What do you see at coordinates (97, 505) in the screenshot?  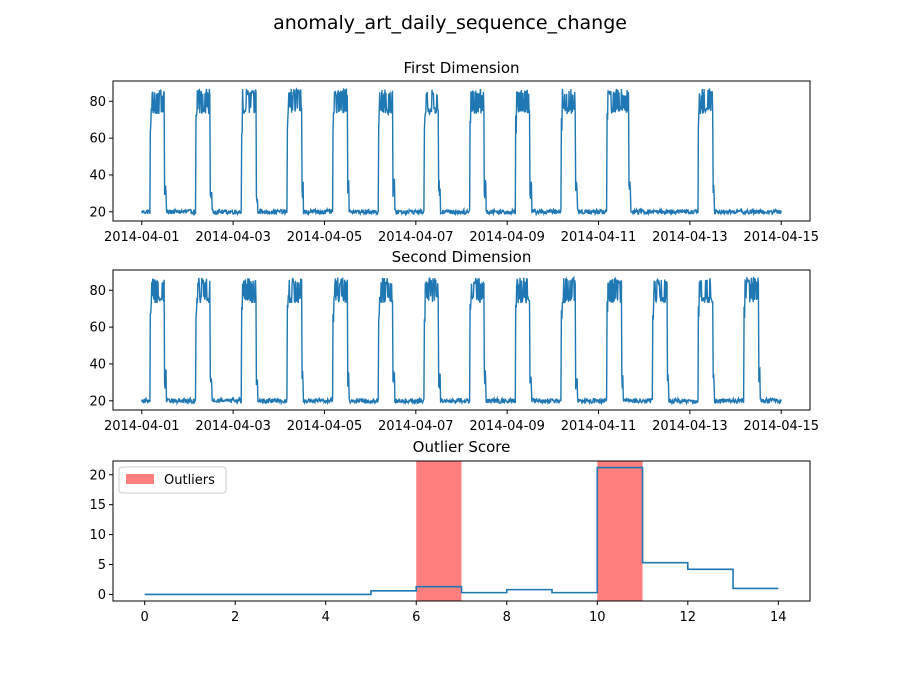 I see `y-tick-label: 15` at bounding box center [97, 505].